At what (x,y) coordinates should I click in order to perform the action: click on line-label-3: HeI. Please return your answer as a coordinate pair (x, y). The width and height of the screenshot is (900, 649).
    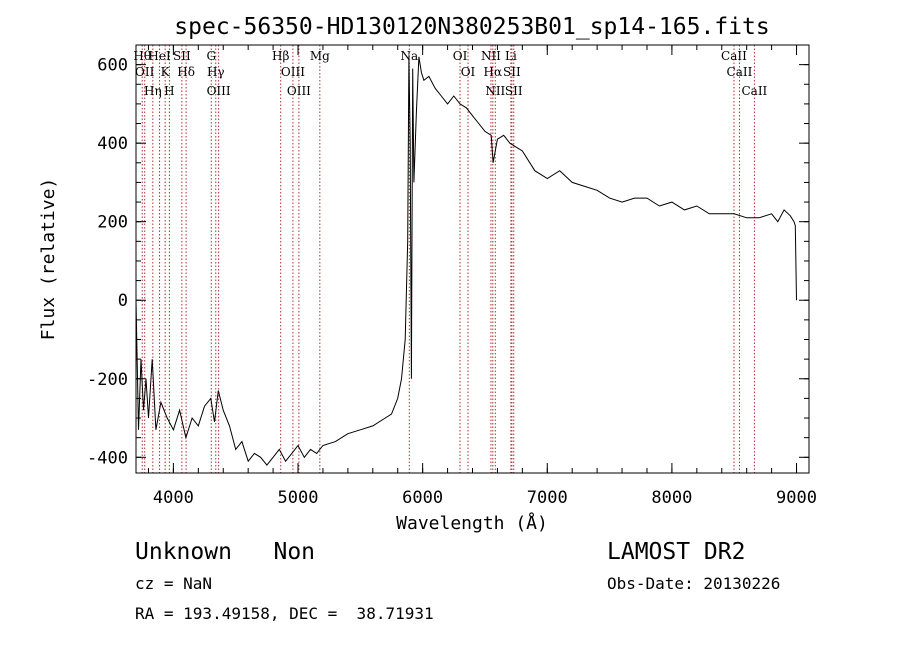
    Looking at the image, I should click on (159, 56).